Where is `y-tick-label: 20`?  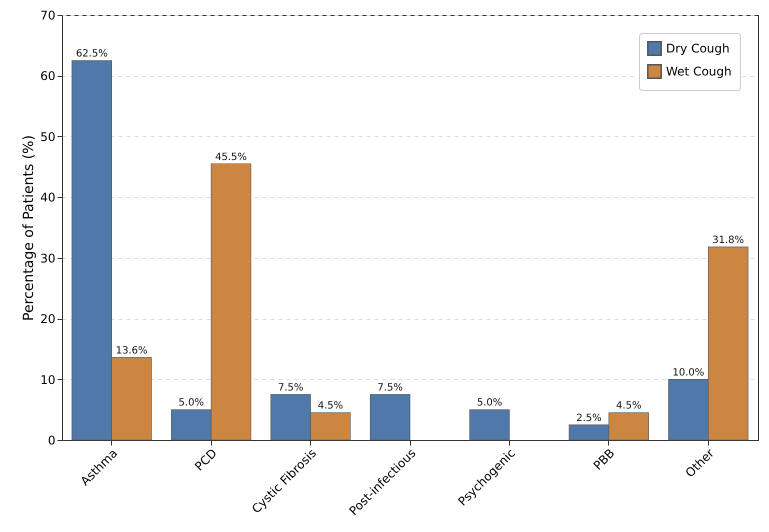 y-tick-label: 20 is located at coordinates (48, 319).